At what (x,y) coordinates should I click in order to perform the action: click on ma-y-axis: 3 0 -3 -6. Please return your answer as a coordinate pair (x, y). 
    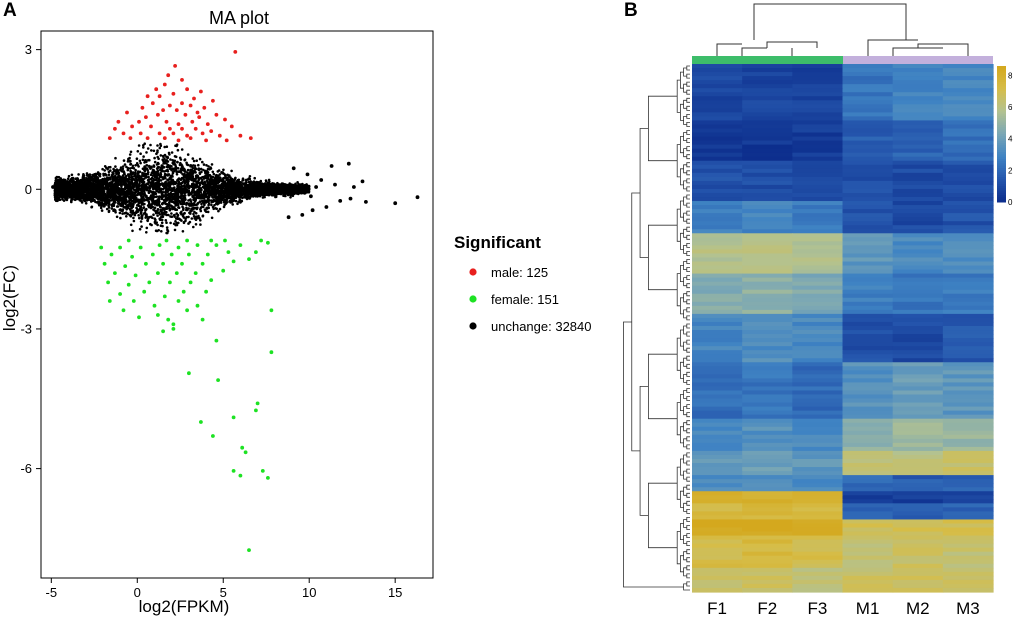
    Looking at the image, I should click on (30, 259).